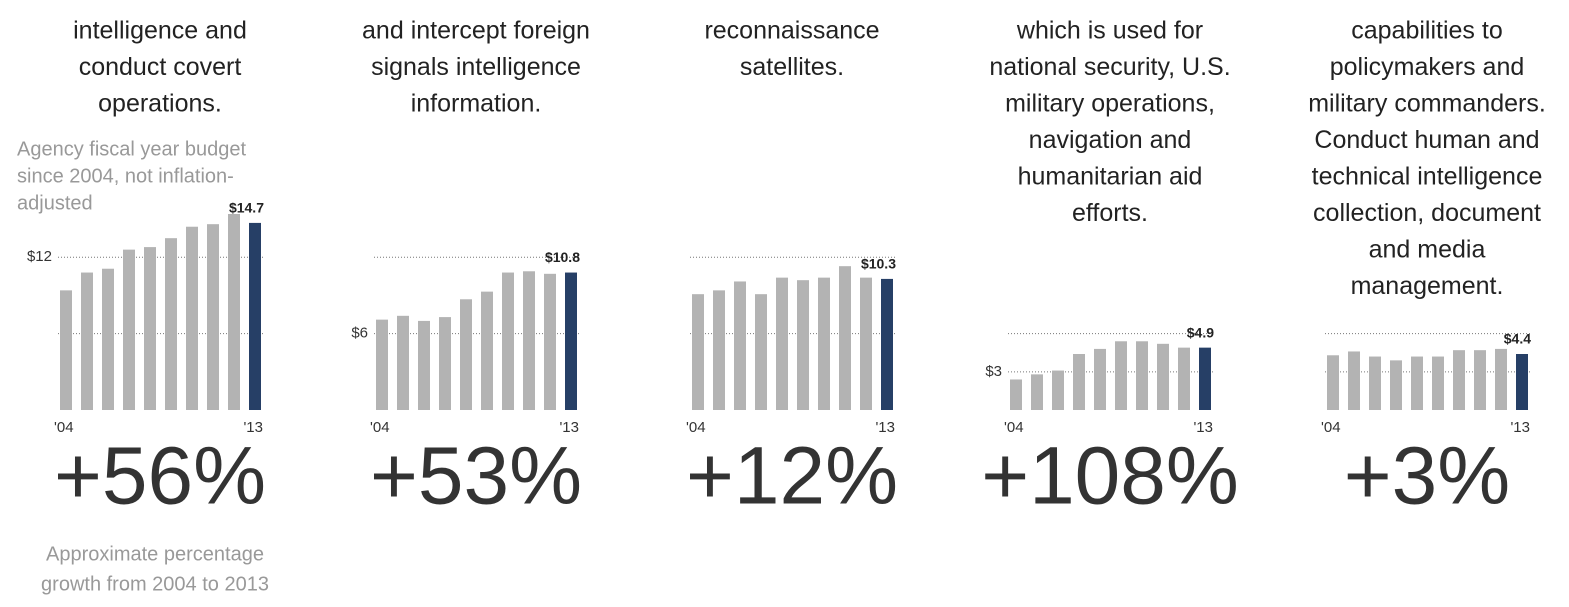 The height and width of the screenshot is (607, 1569). What do you see at coordinates (1110, 476) in the screenshot?
I see `growth: +108%` at bounding box center [1110, 476].